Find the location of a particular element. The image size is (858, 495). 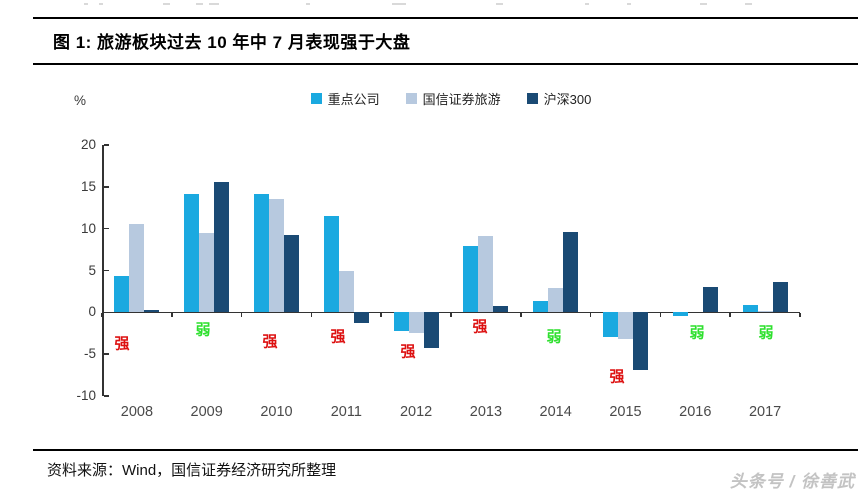

legend-label: 沪深300 is located at coordinates (567, 99).